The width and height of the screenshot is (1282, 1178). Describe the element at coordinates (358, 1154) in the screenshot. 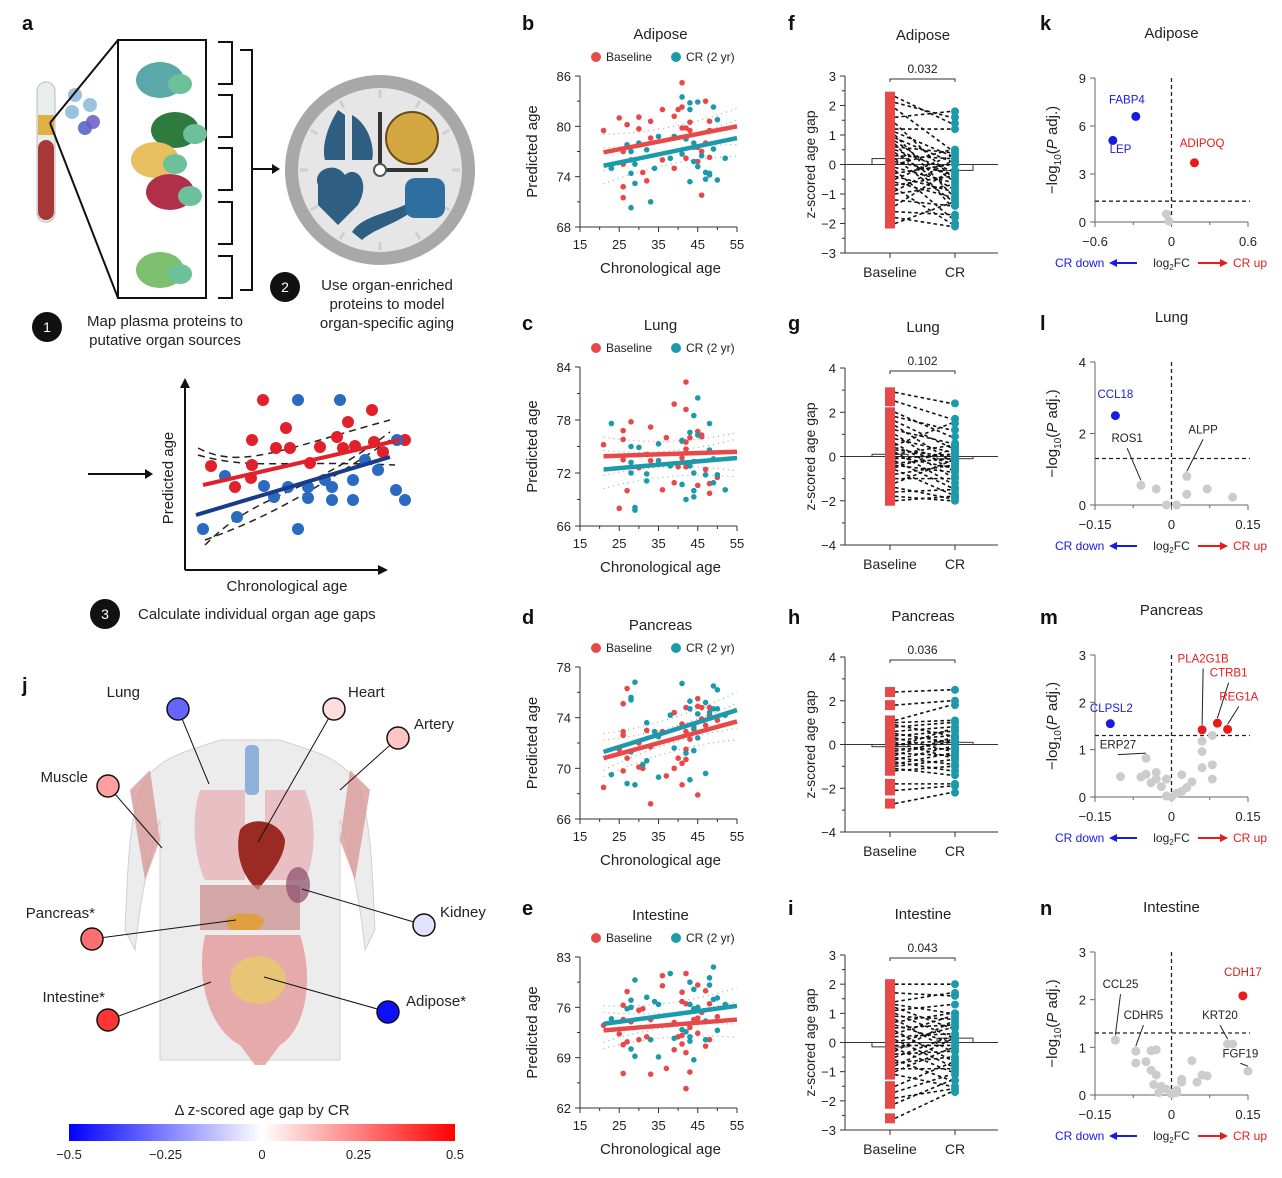

I see `colorbar-tick-label: 0.25` at that location.